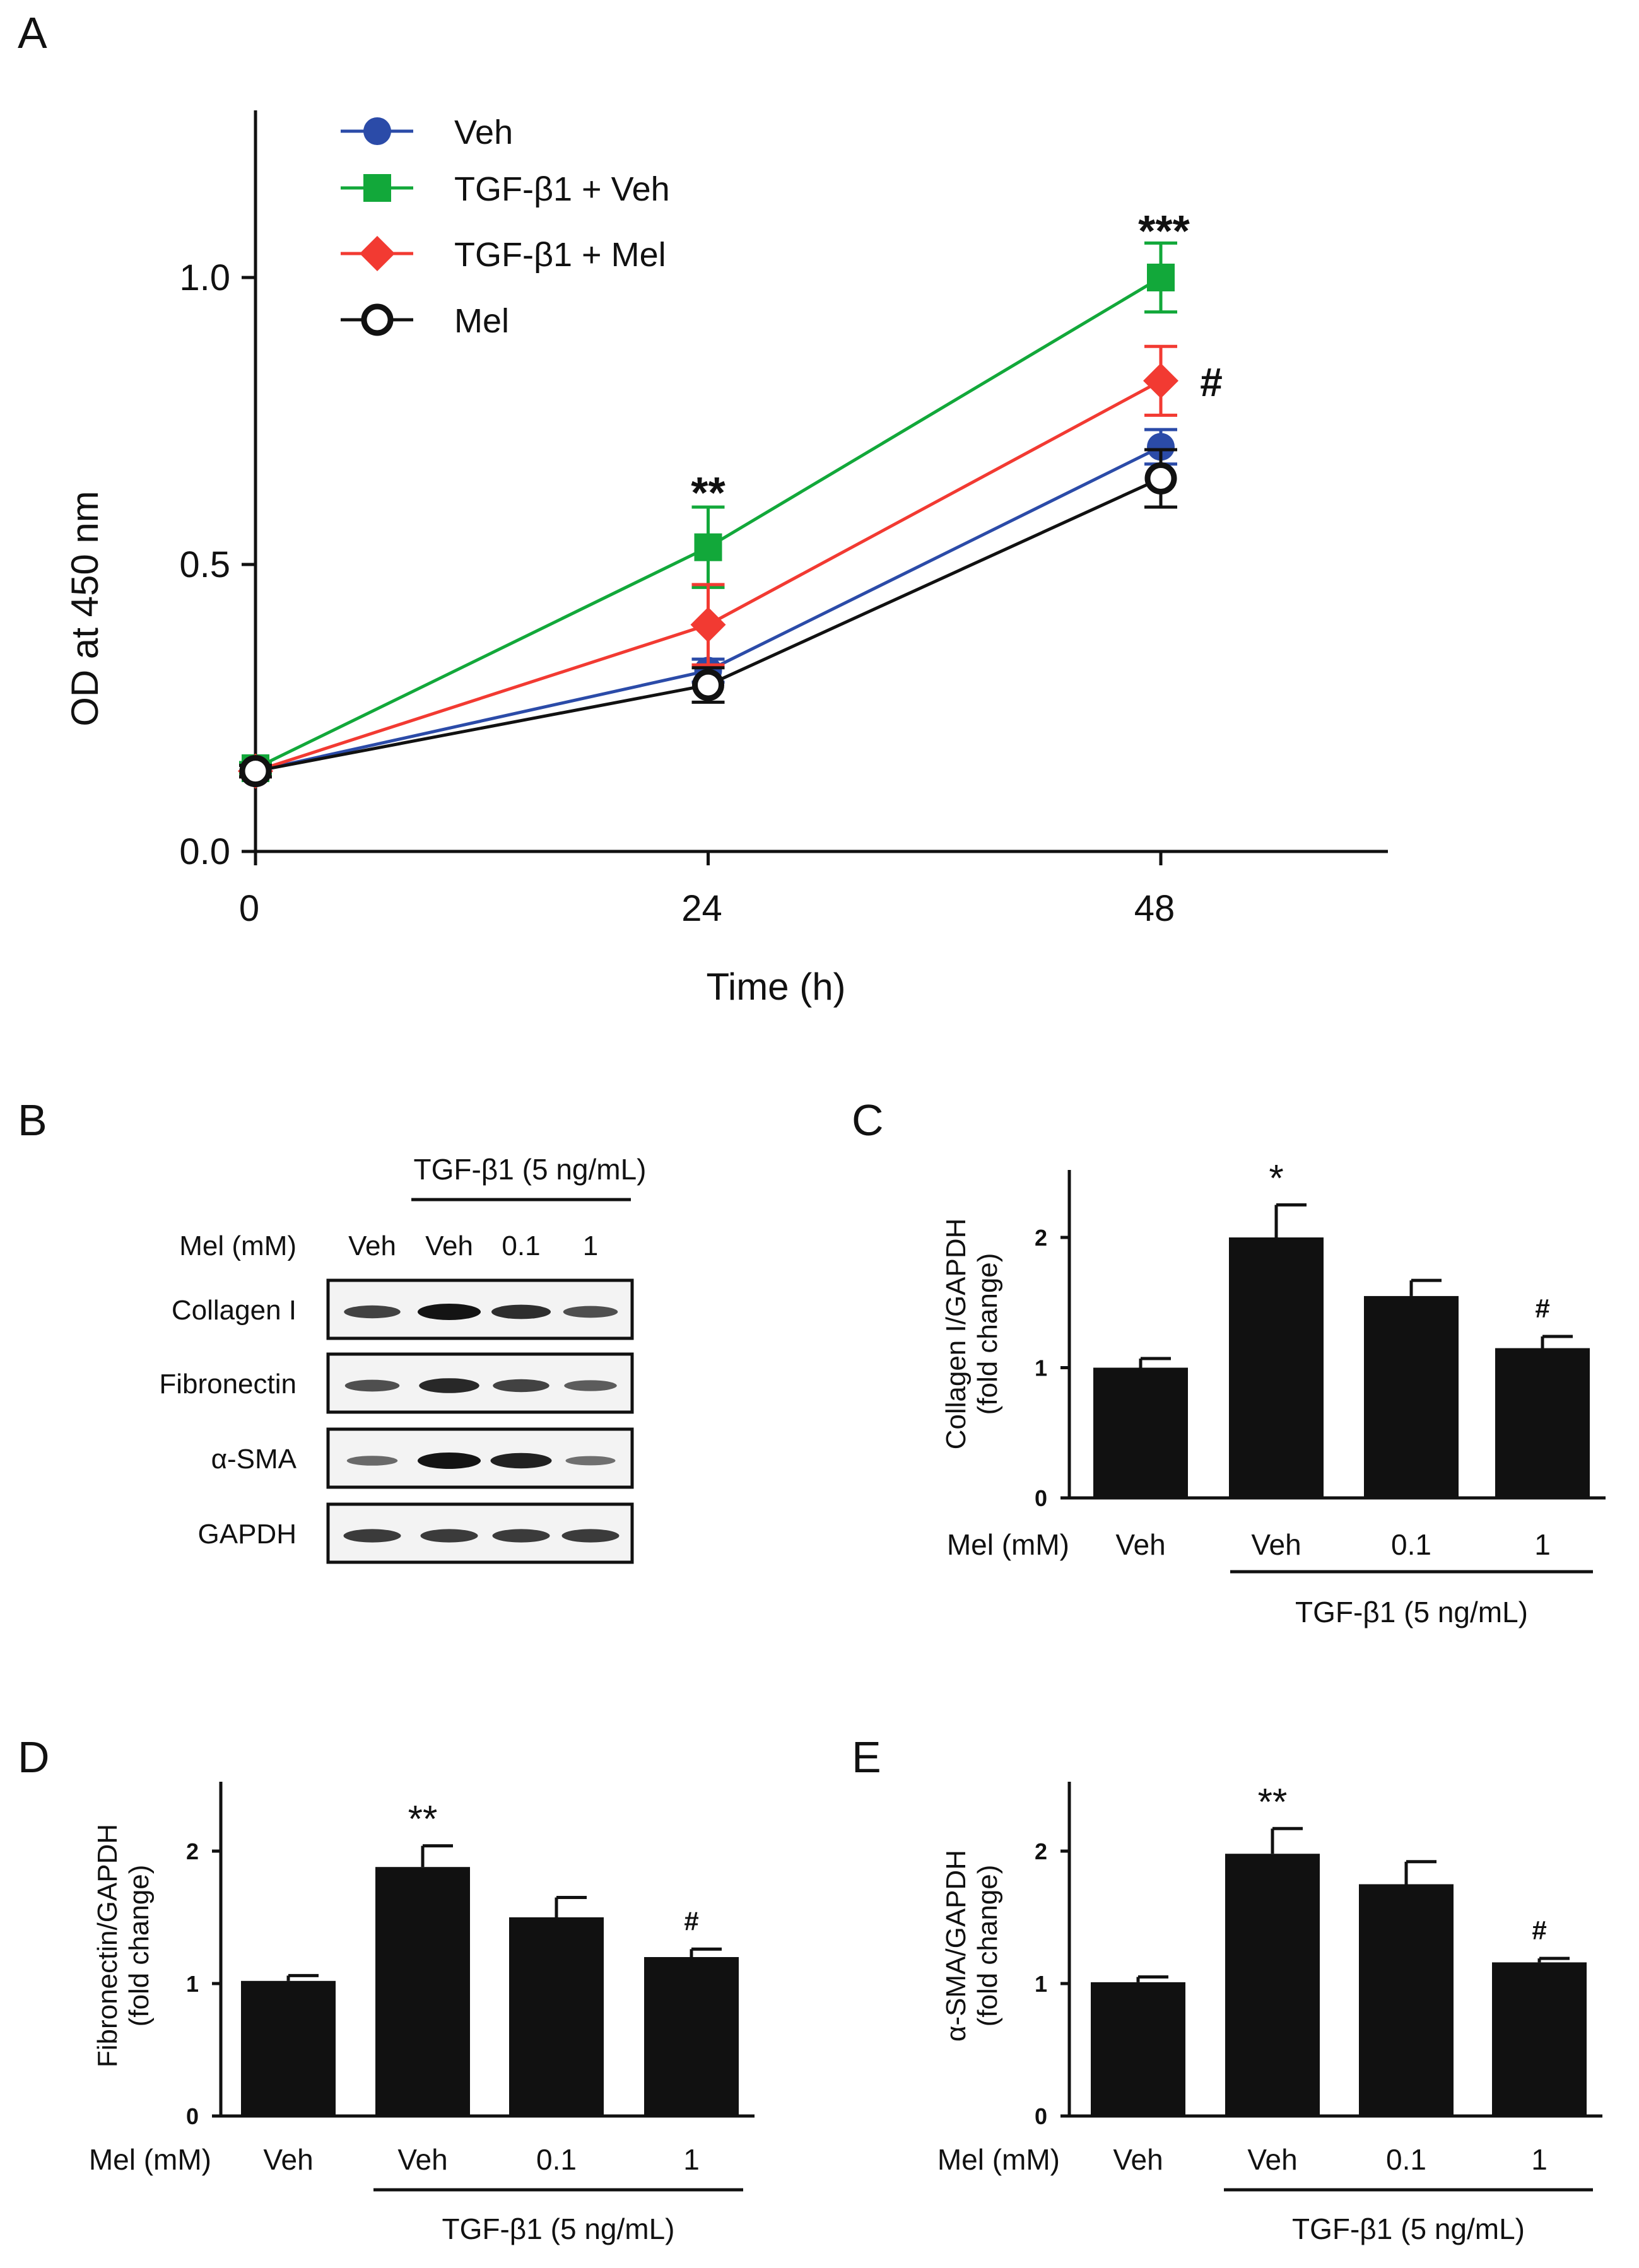 Image resolution: width=1639 pixels, height=2268 pixels. I want to click on annotation-48h: ***, so click(1164, 230).